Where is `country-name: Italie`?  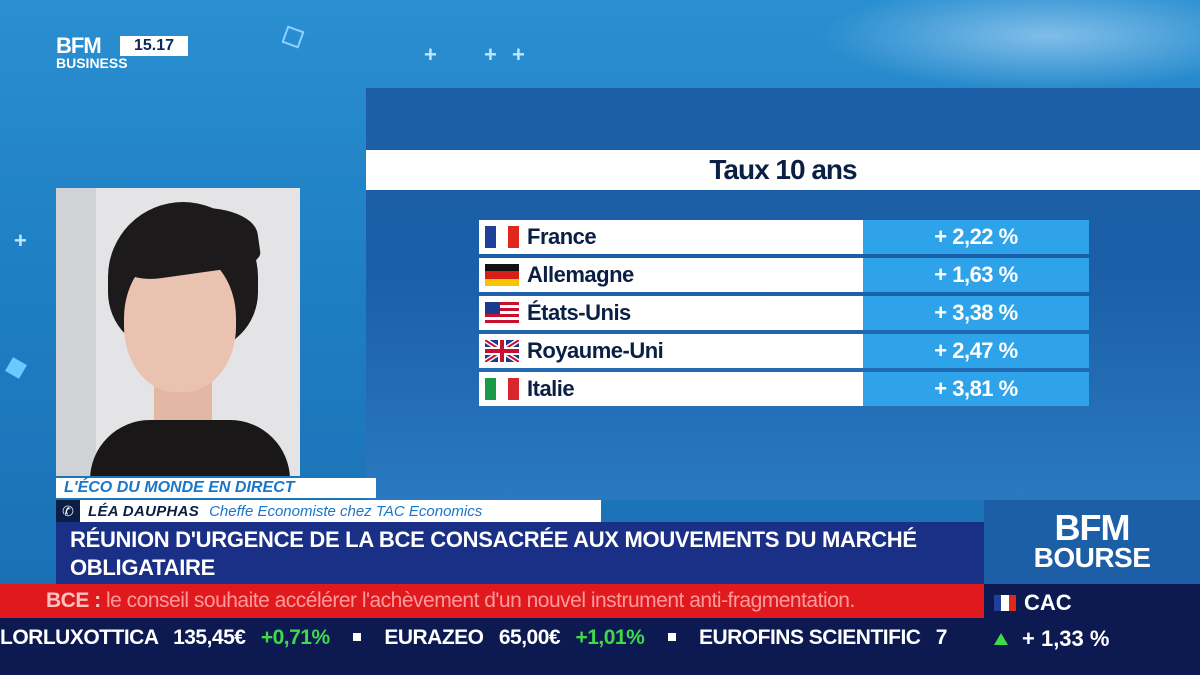 country-name: Italie is located at coordinates (551, 388).